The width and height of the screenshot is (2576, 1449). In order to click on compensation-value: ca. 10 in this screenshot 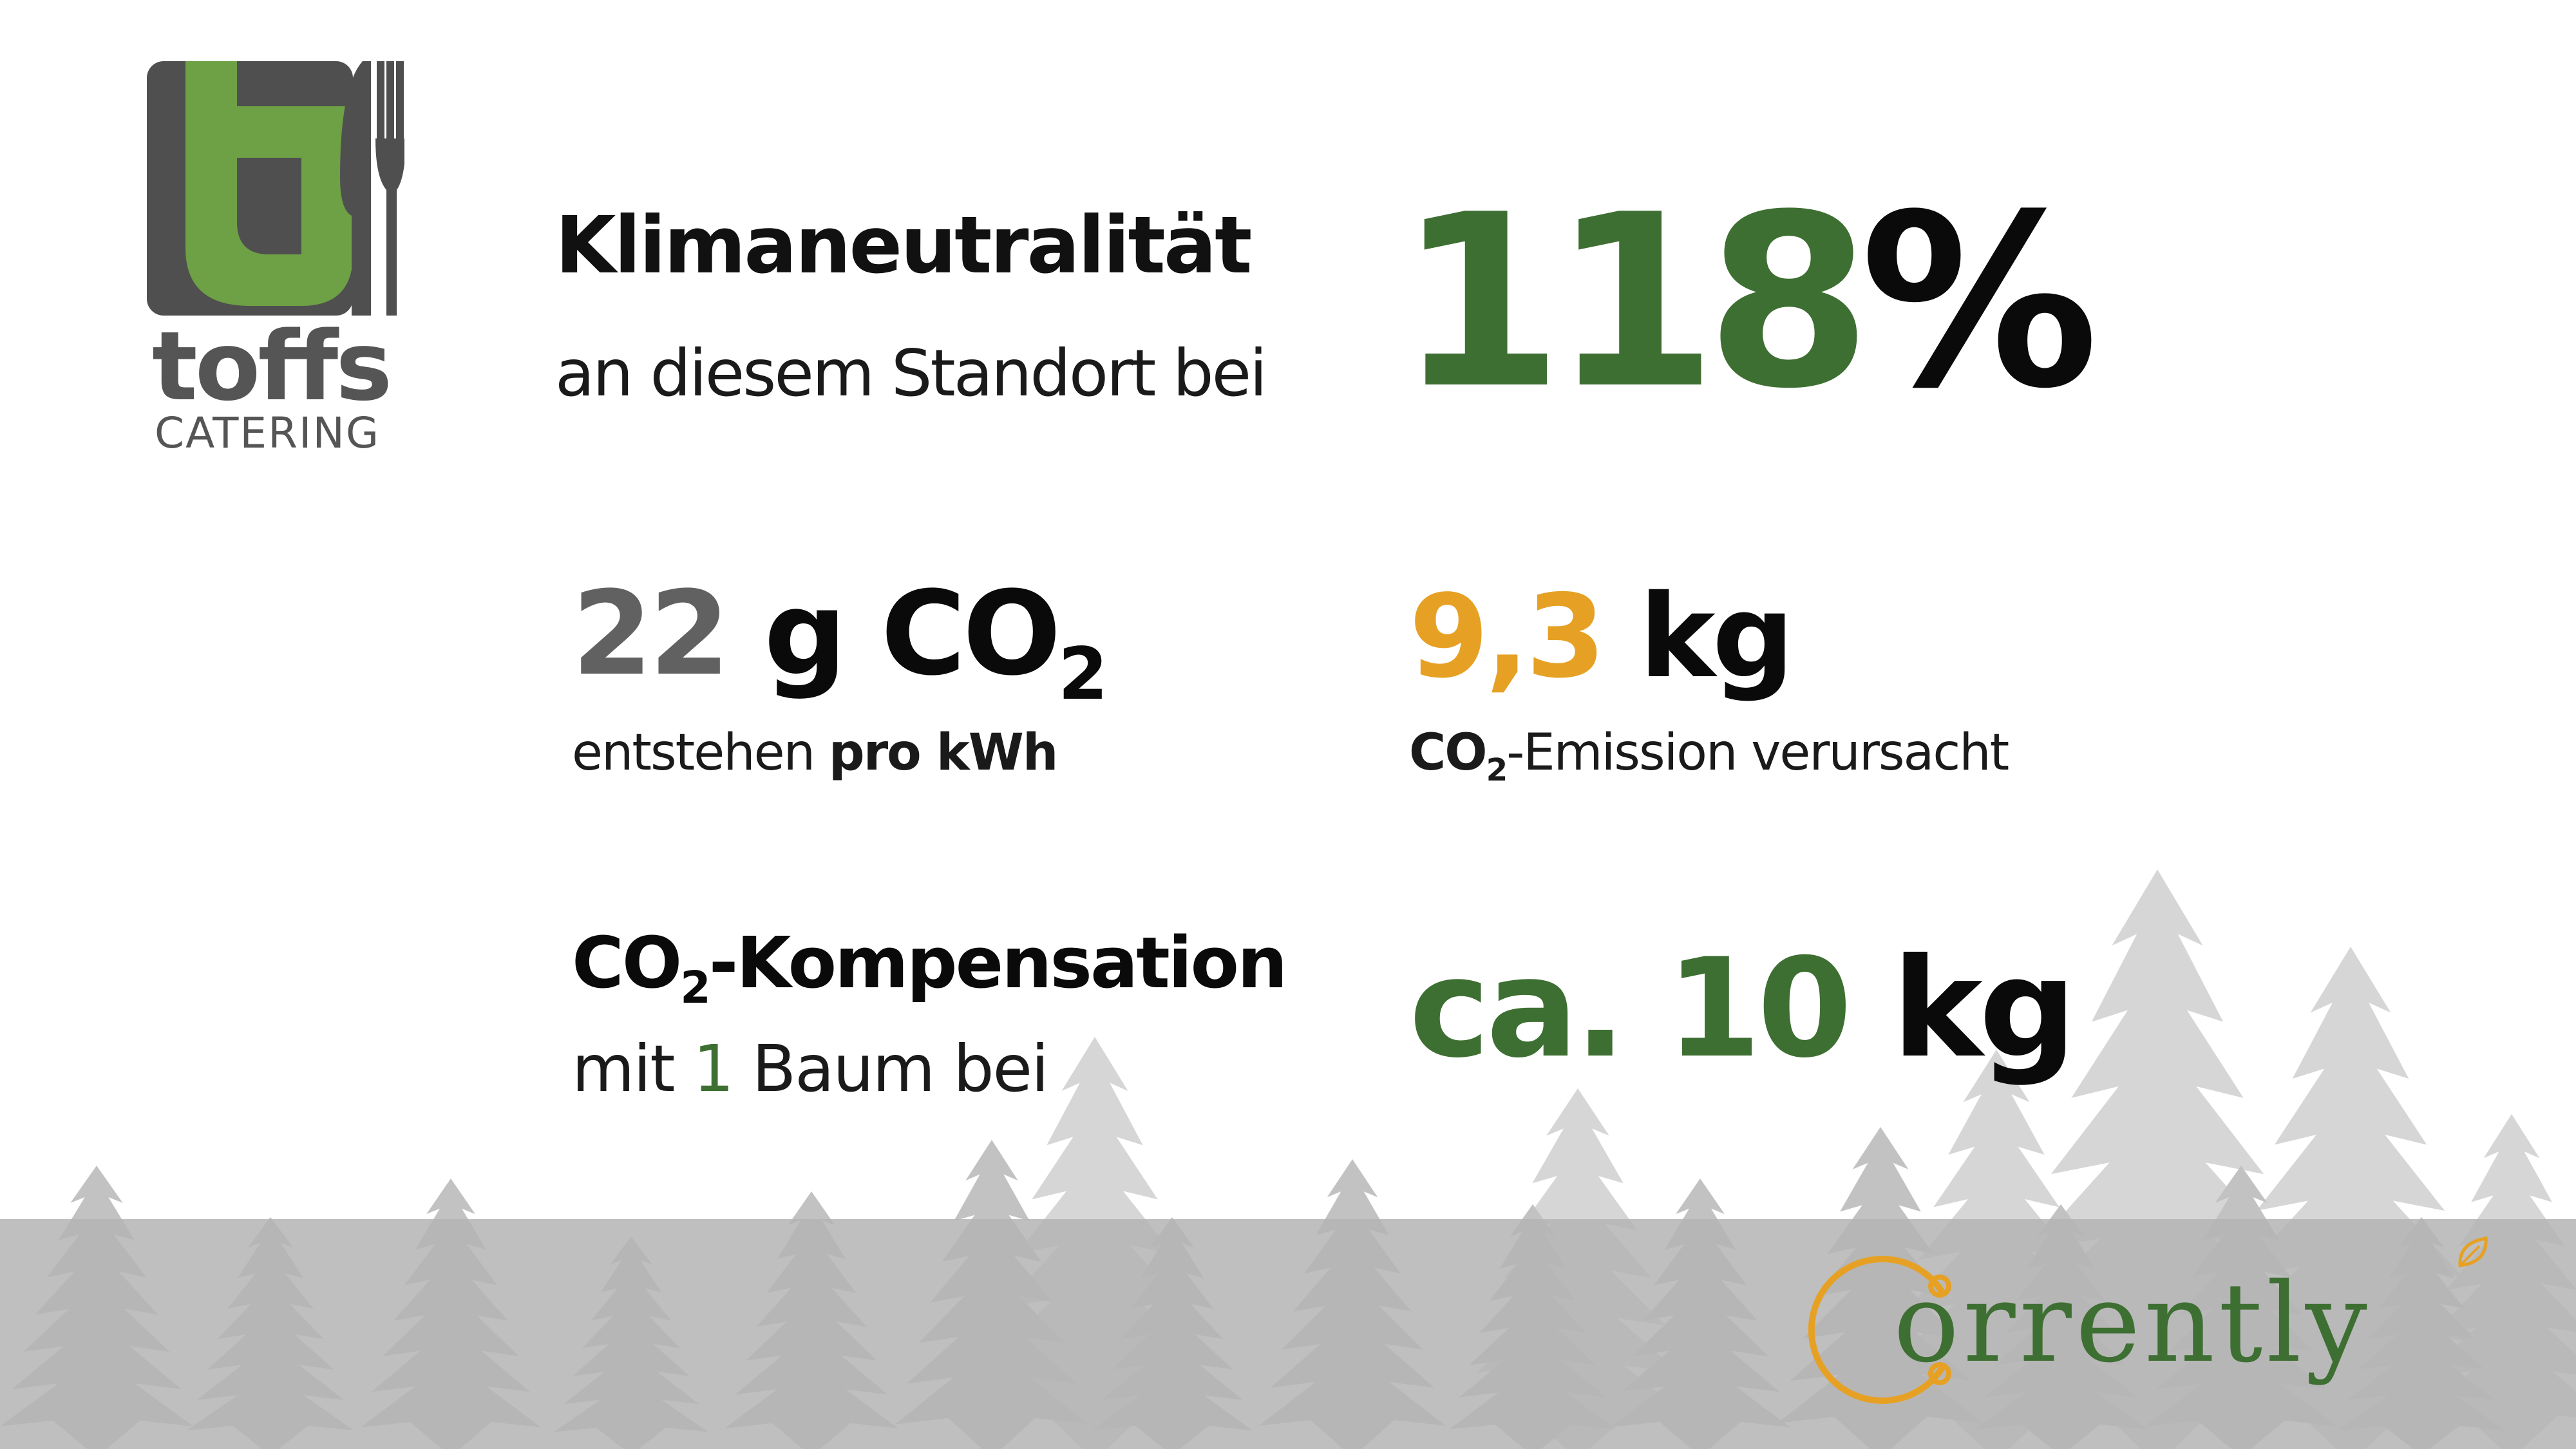, I will do `click(1630, 1008)`.